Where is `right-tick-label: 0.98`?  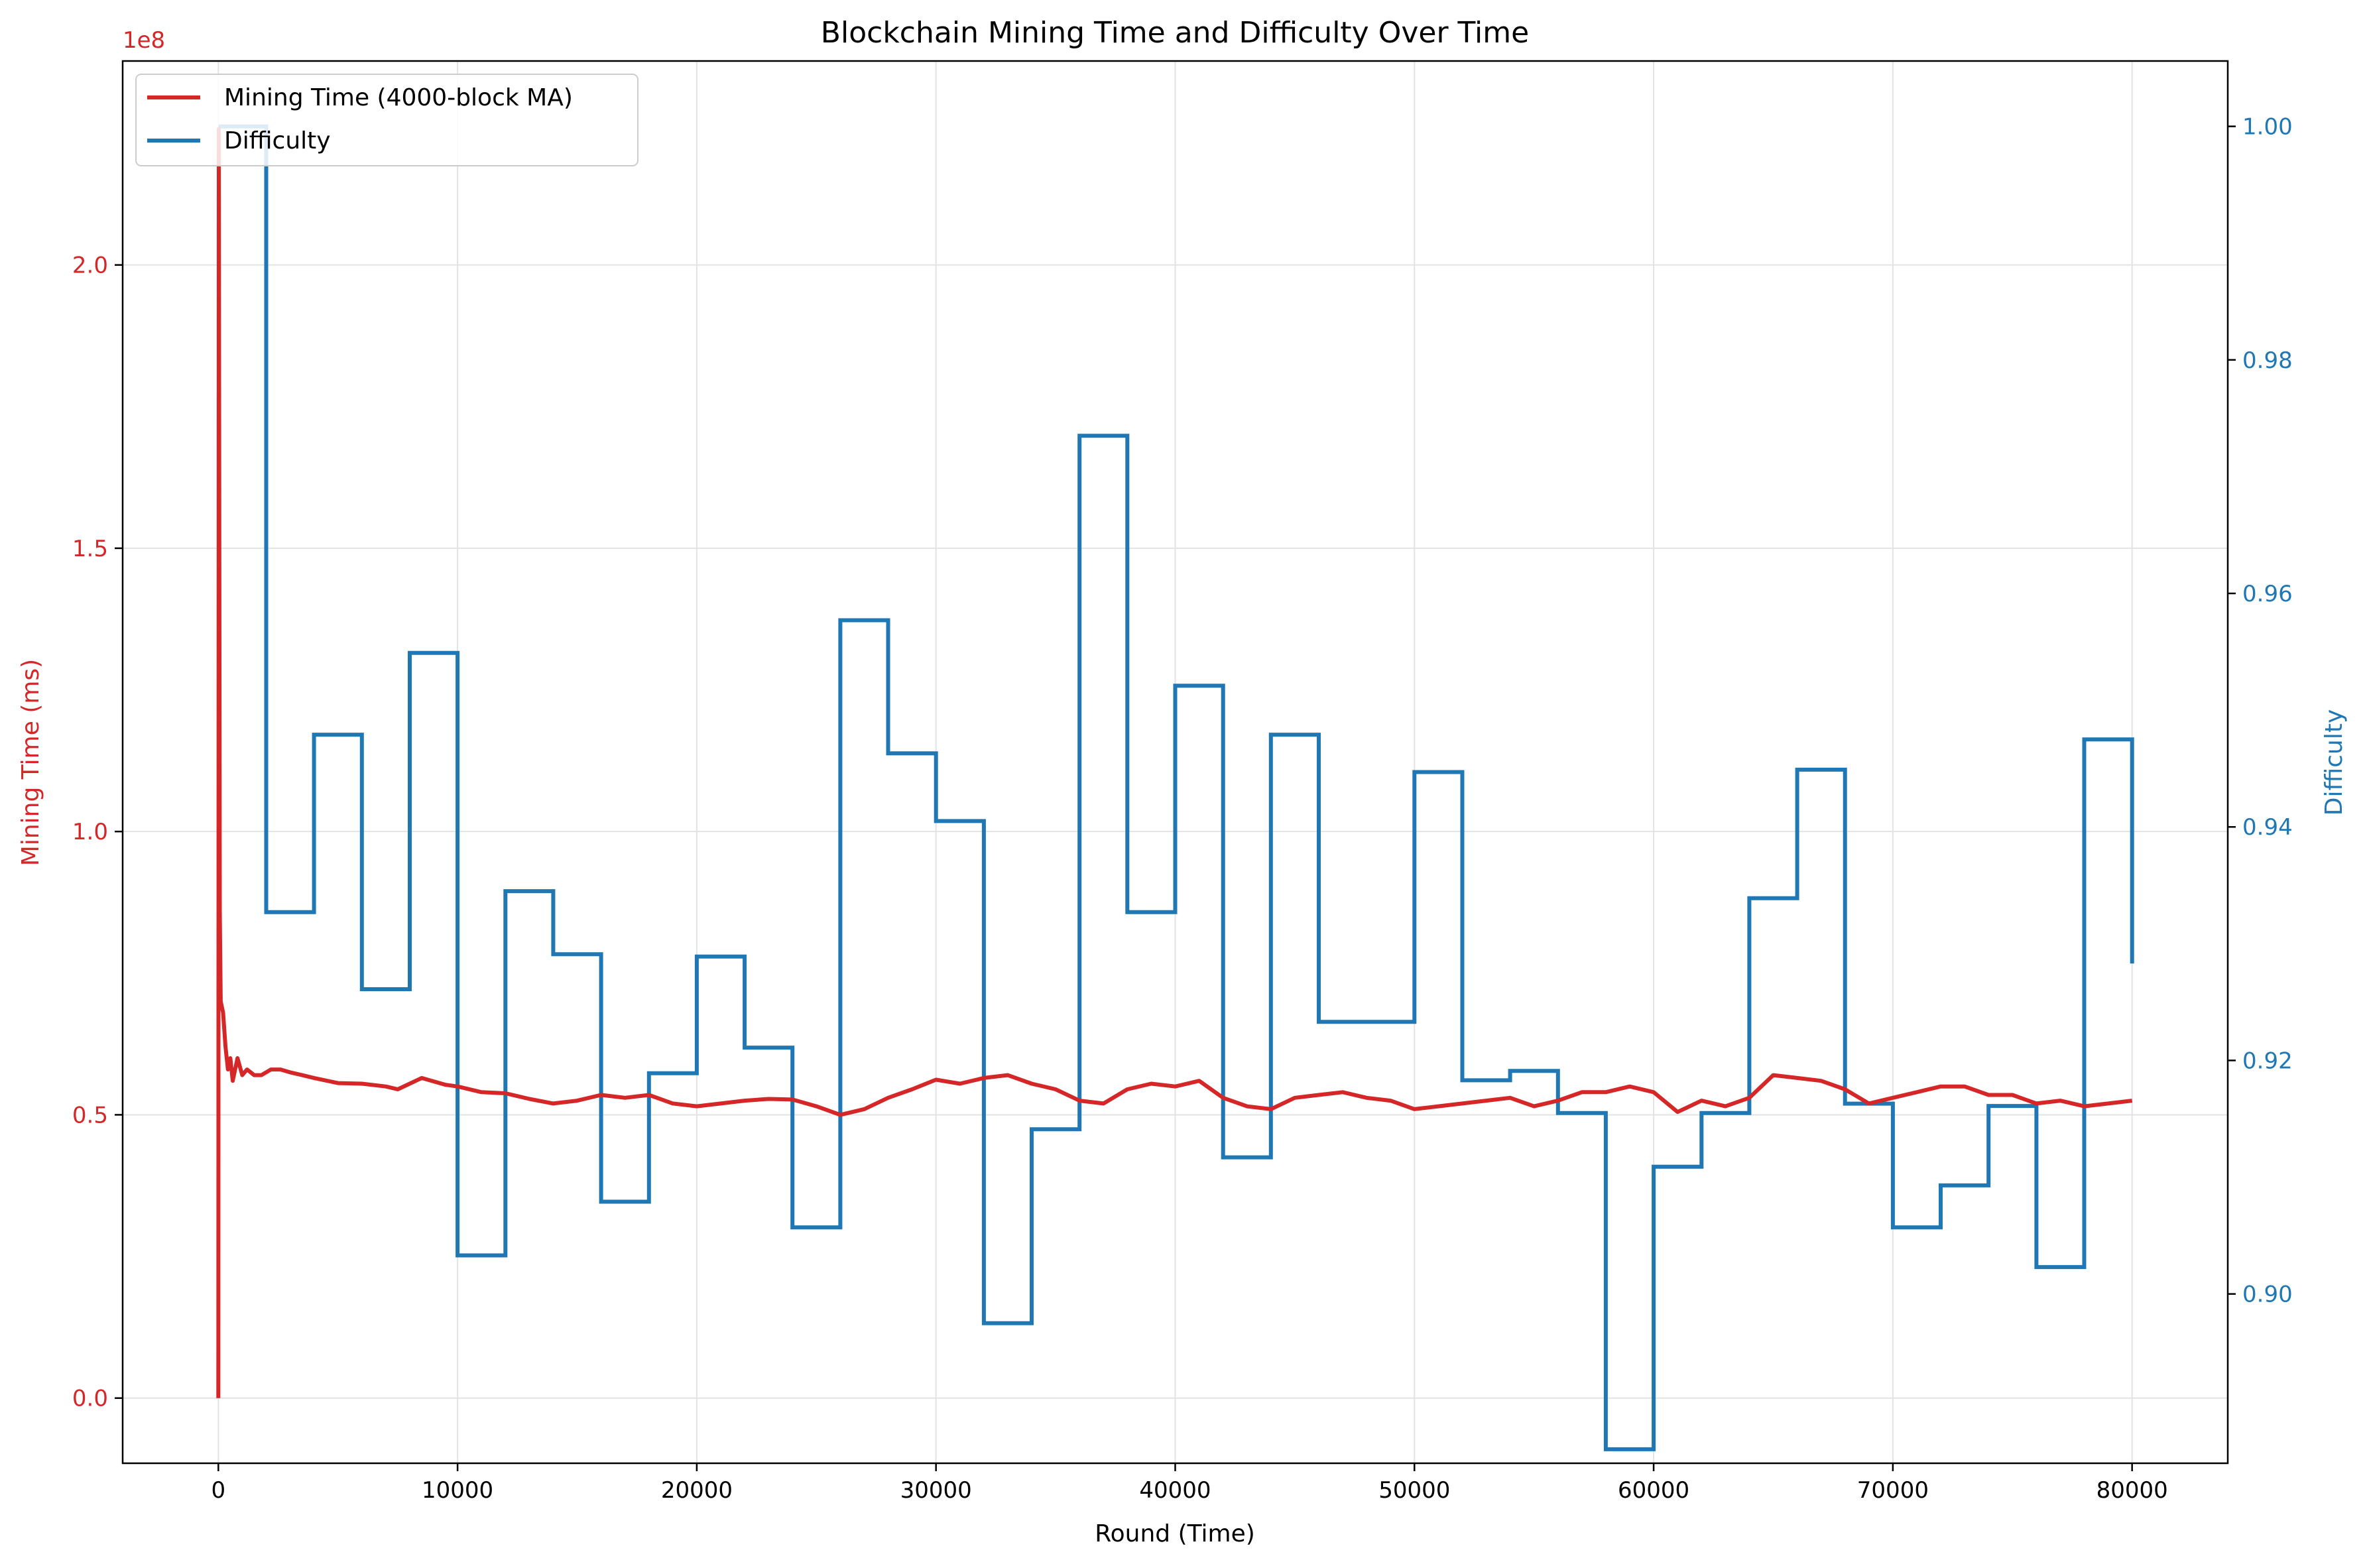 right-tick-label: 0.98 is located at coordinates (2267, 360).